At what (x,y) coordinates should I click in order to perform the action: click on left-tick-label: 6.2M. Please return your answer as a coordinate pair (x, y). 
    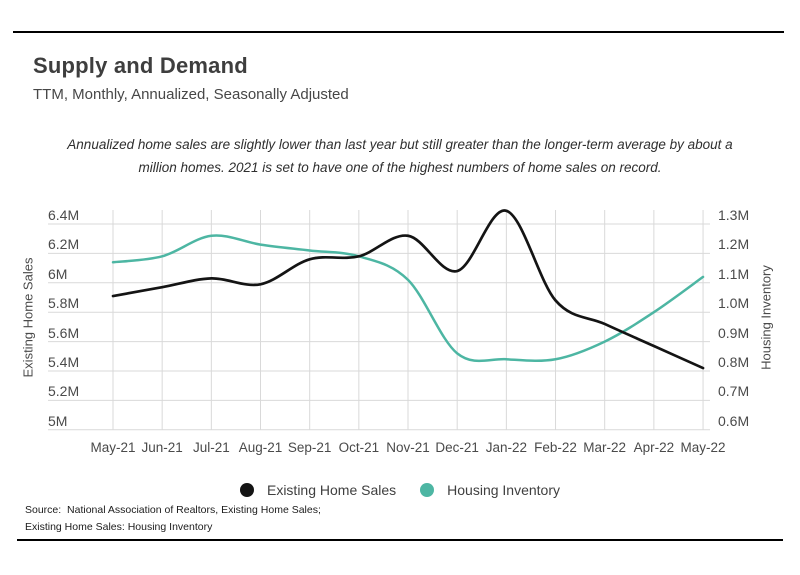
    Looking at the image, I should click on (64, 244).